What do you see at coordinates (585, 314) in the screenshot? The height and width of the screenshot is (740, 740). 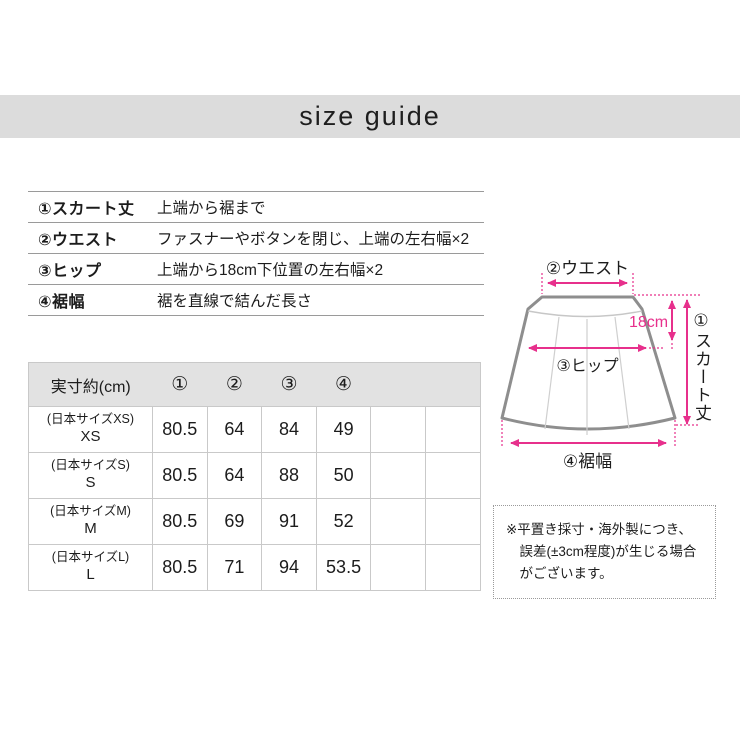 I see `waistband-seam-line` at bounding box center [585, 314].